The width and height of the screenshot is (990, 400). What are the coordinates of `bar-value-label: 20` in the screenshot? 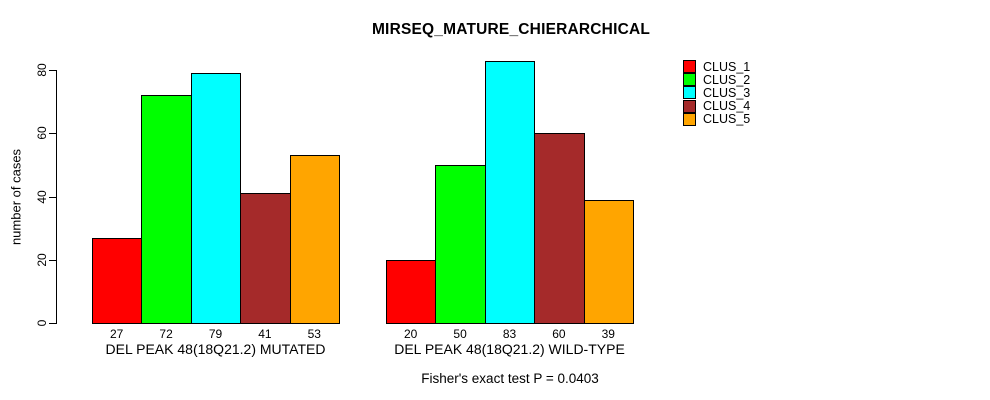 It's located at (411, 334).